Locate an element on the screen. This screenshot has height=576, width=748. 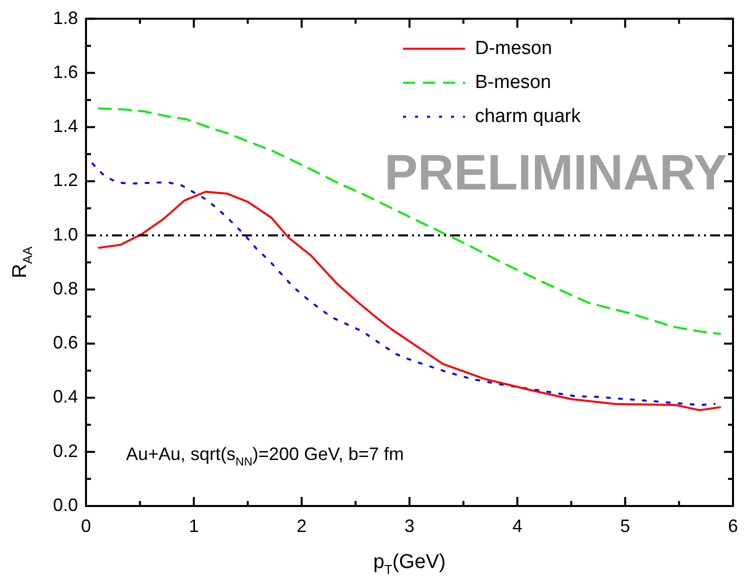
x-tick-label: 5 is located at coordinates (625, 526).